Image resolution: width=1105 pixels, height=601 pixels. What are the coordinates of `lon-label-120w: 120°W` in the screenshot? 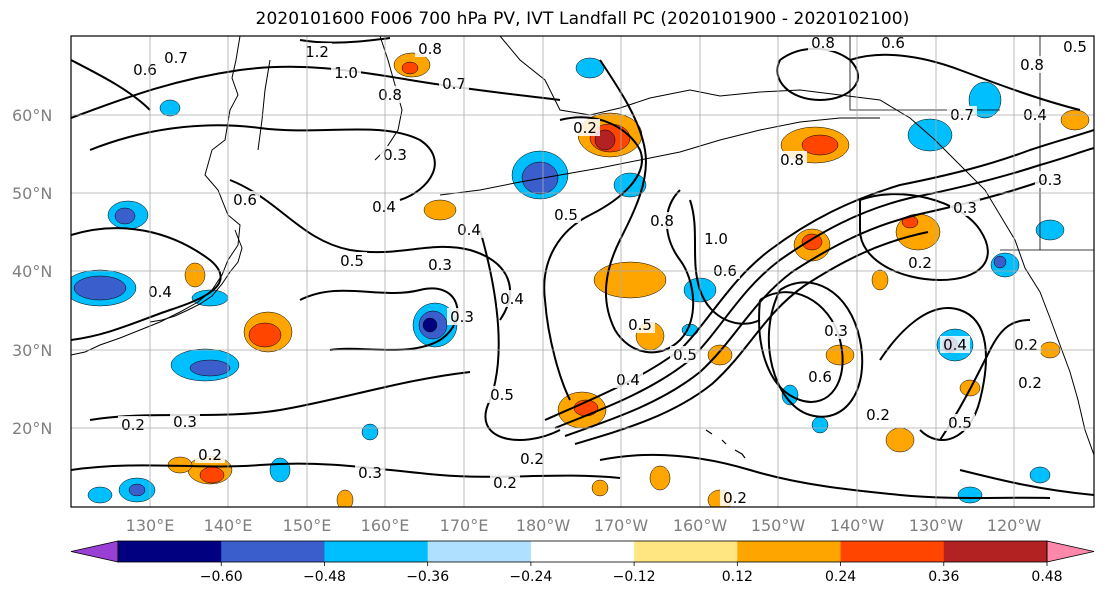 It's located at (1014, 525).